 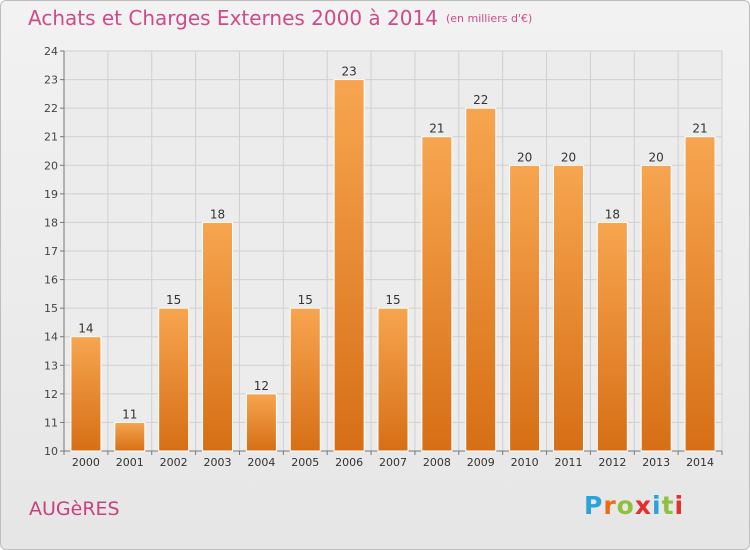 What do you see at coordinates (349, 265) in the screenshot?
I see `bar-2006` at bounding box center [349, 265].